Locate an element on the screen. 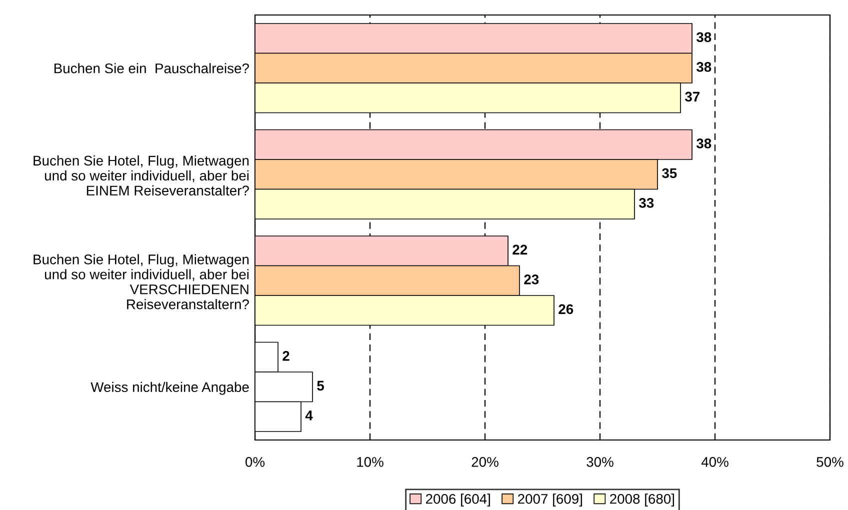  legend-label: 2006 [604] is located at coordinates (458, 500).